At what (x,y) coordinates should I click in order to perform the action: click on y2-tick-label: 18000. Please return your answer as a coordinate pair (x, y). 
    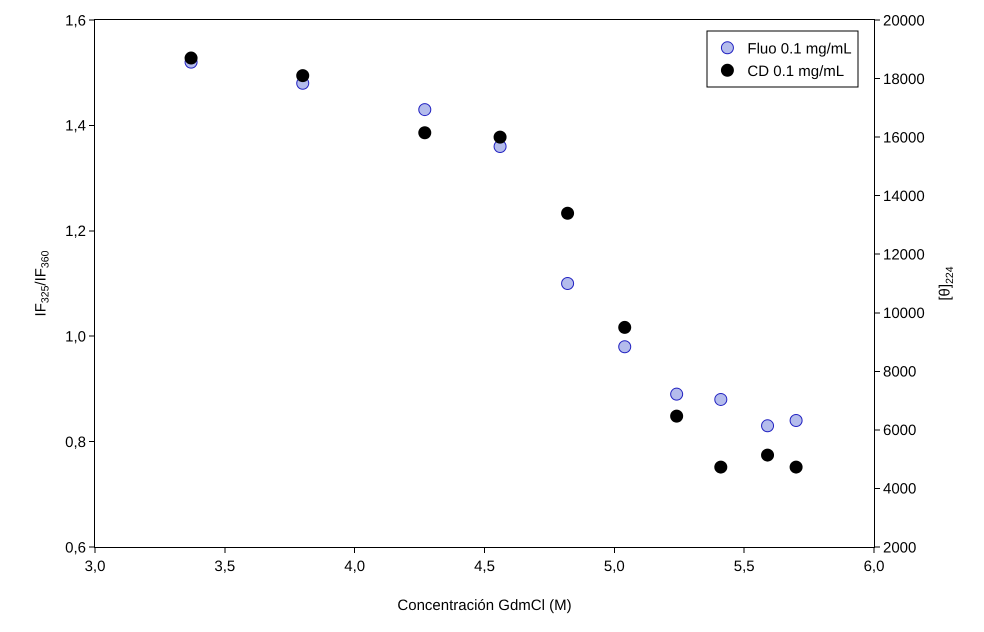
    Looking at the image, I should click on (904, 79).